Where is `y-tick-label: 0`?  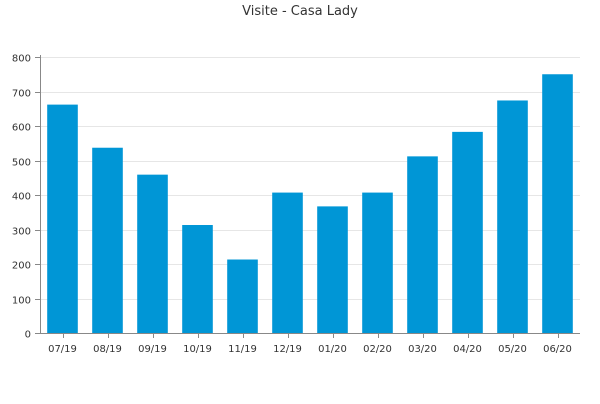
y-tick-label: 0 is located at coordinates (28, 335).